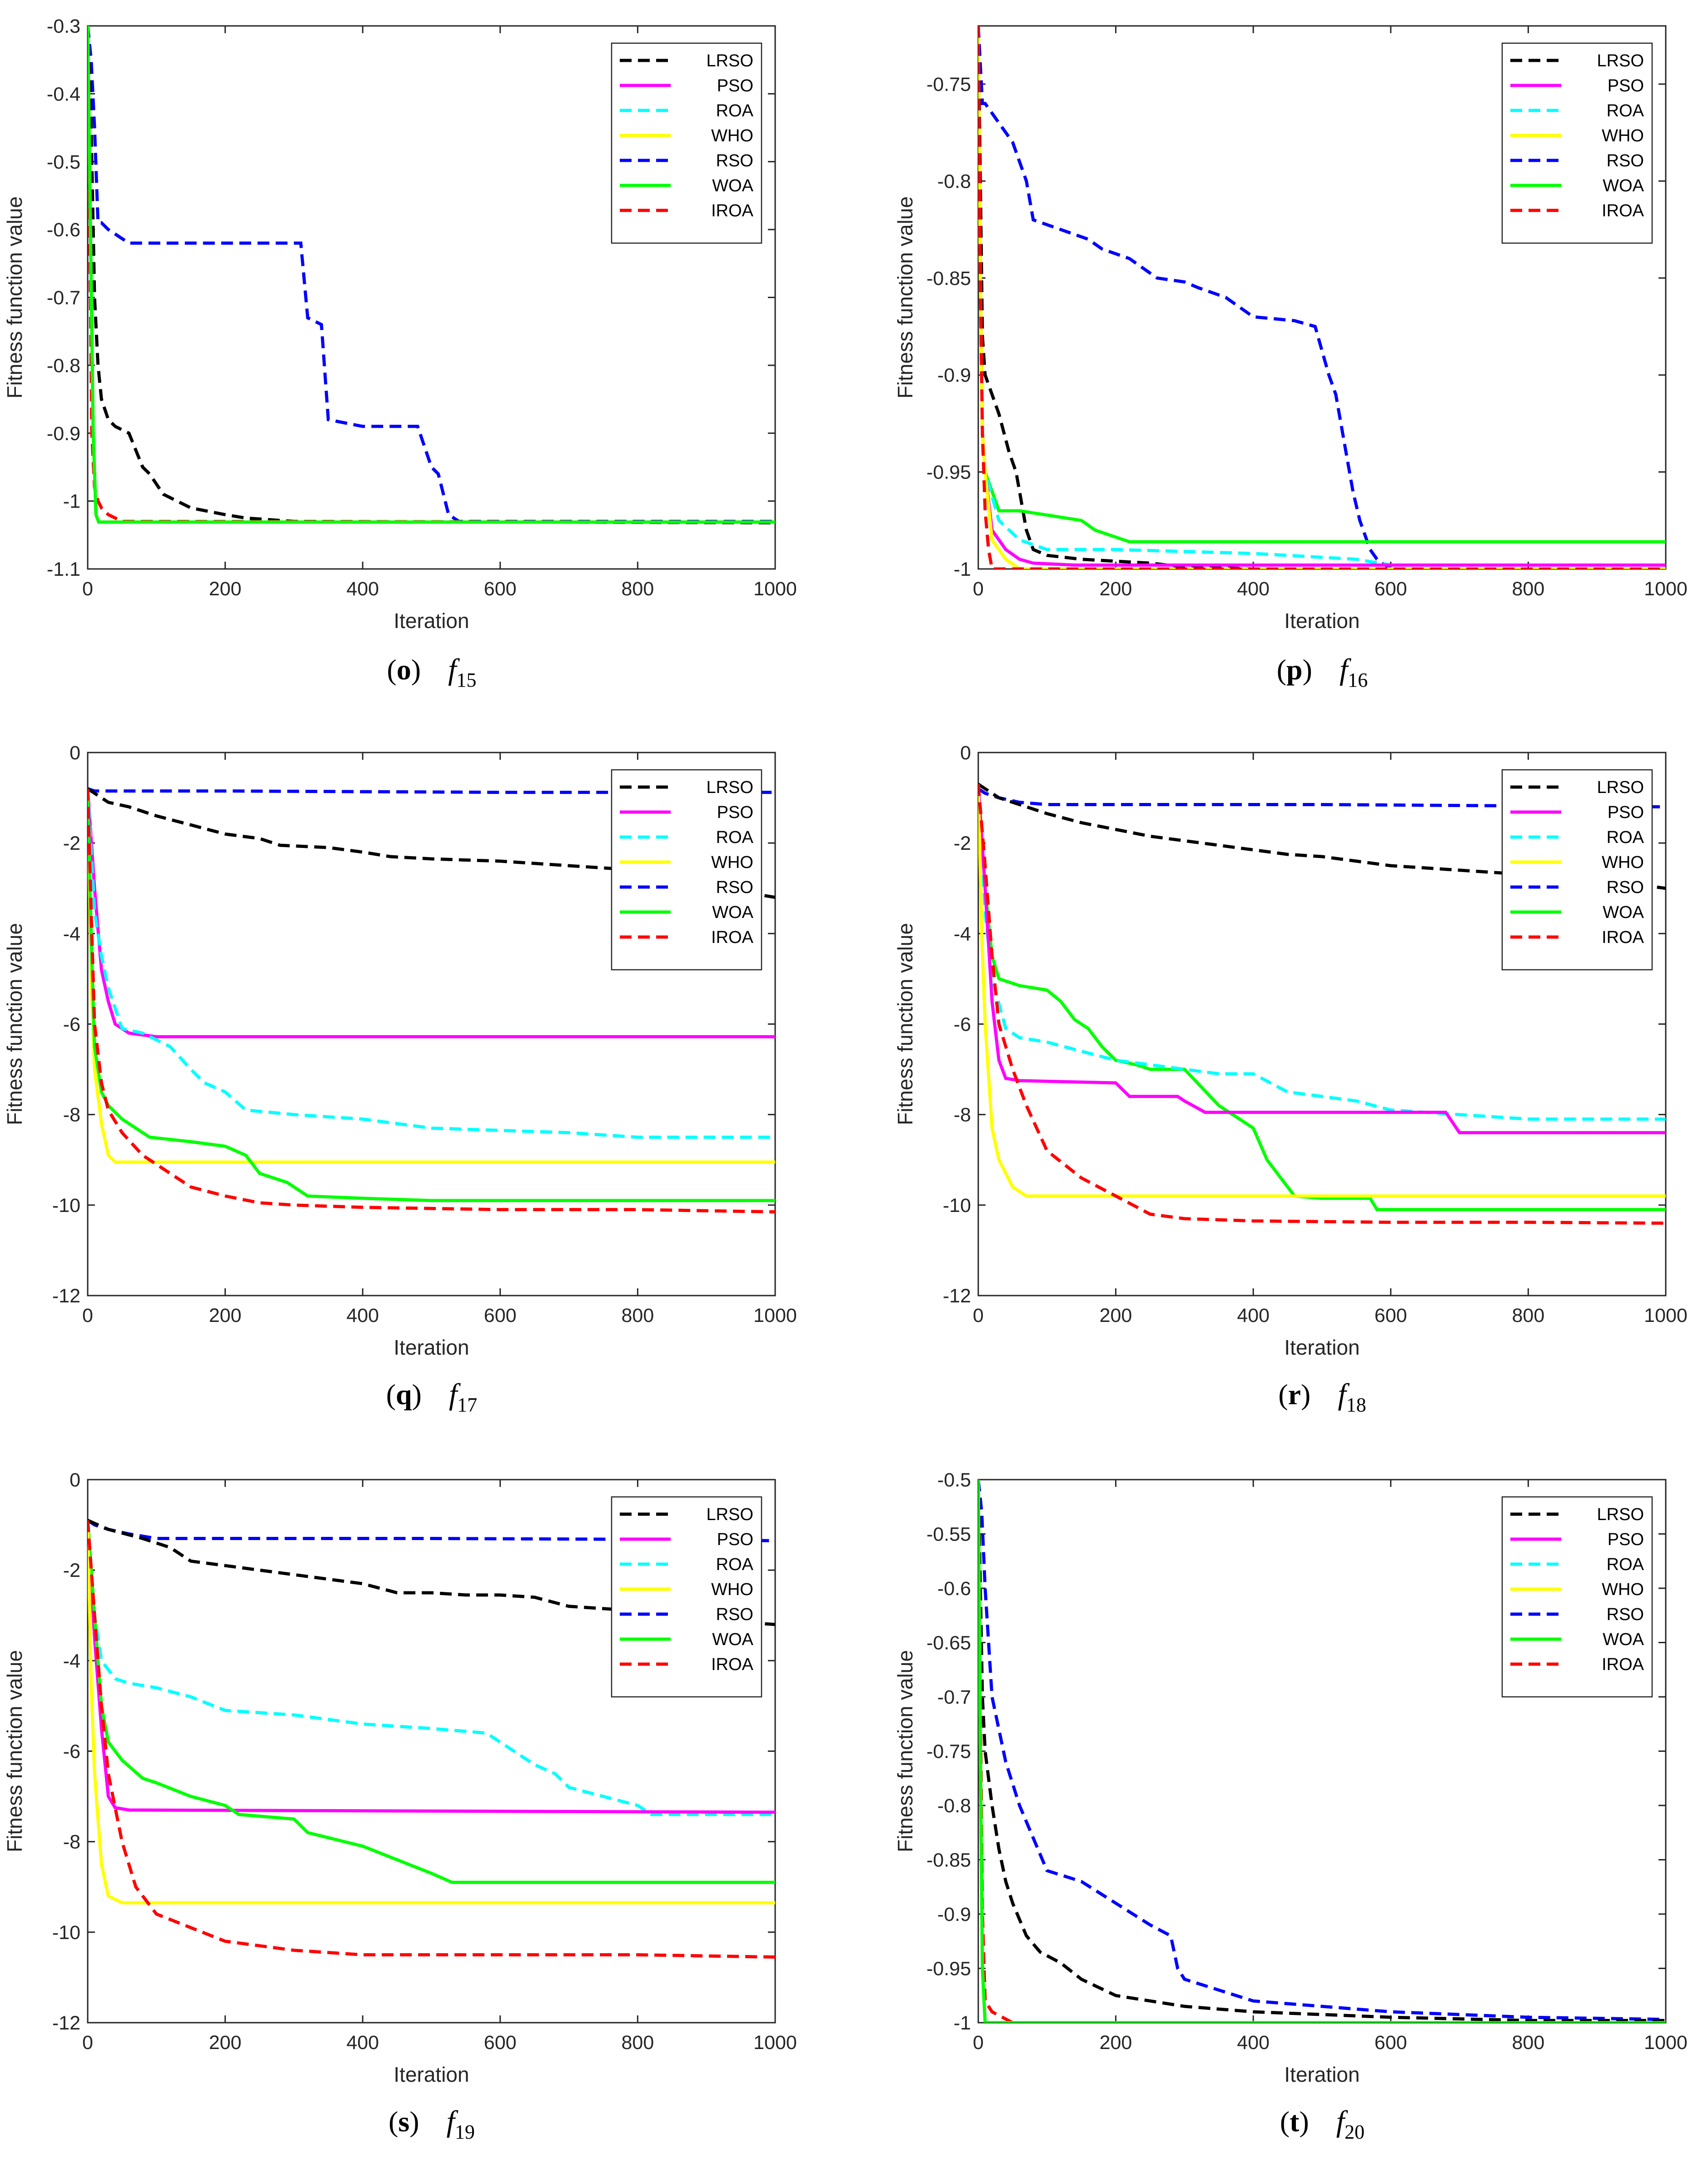  I want to click on y-tick-label: 0, so click(75, 753).